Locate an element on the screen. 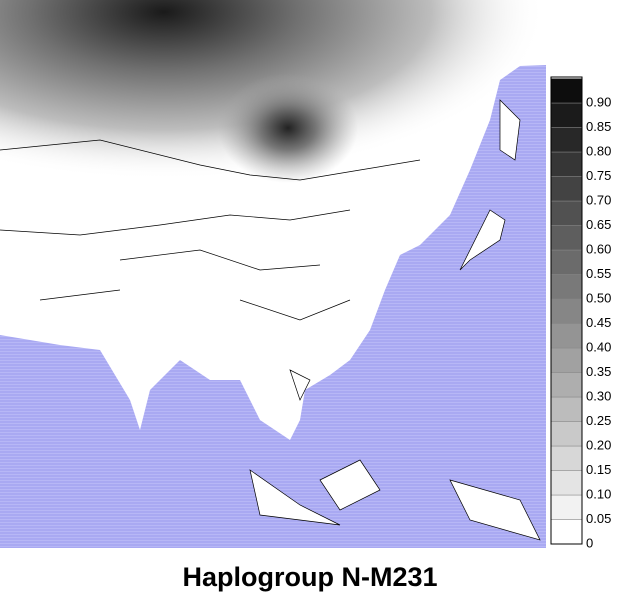 The image size is (621, 595). legend-label: 0.45 is located at coordinates (598, 322).